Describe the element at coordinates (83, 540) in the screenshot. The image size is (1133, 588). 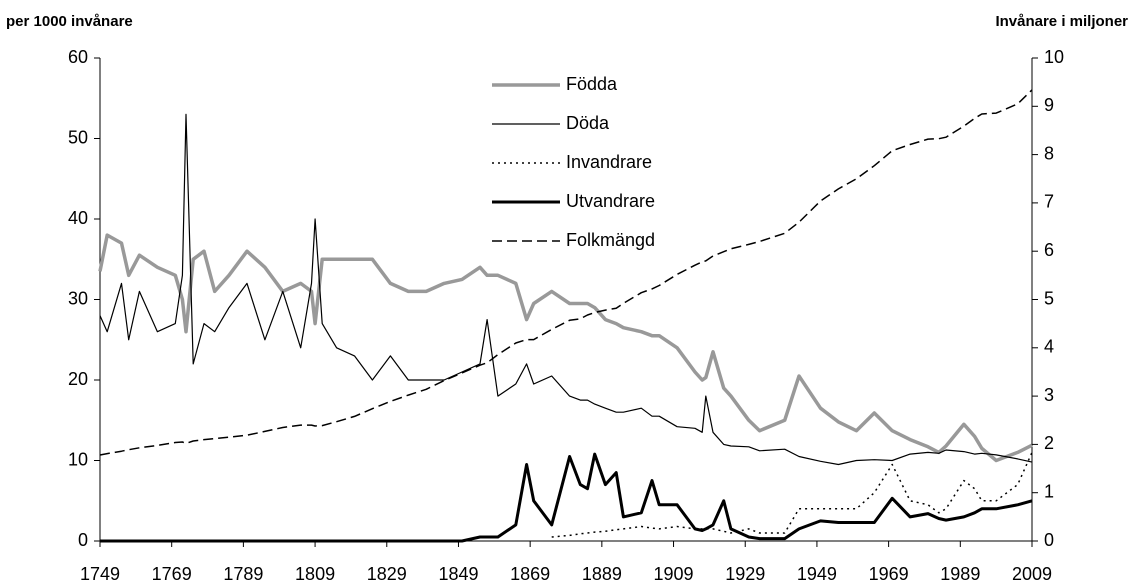
I see `y-tick-label: 0` at that location.